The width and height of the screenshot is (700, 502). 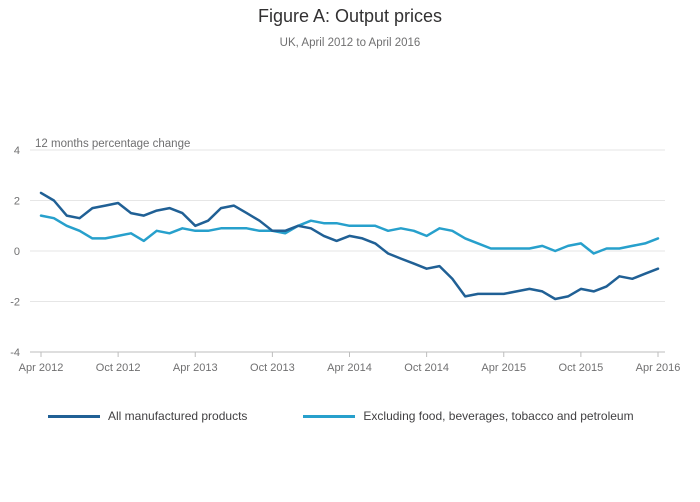 I want to click on y-tick-label: 2, so click(x=17, y=202).